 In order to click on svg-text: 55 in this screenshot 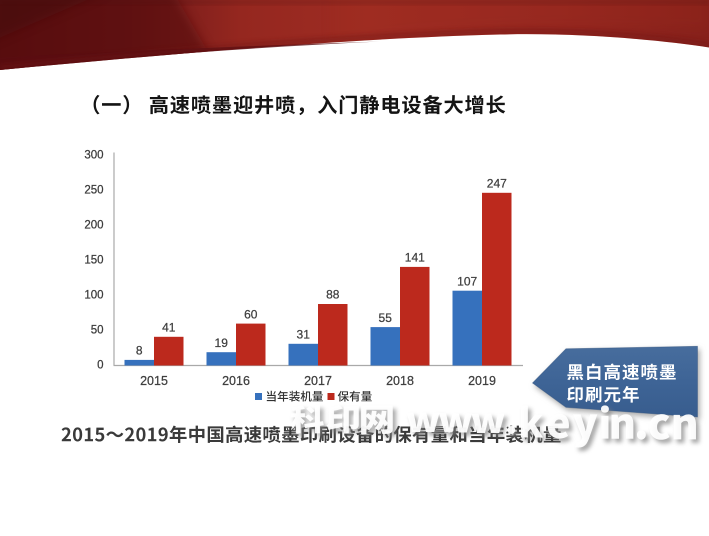, I will do `click(386, 318)`.